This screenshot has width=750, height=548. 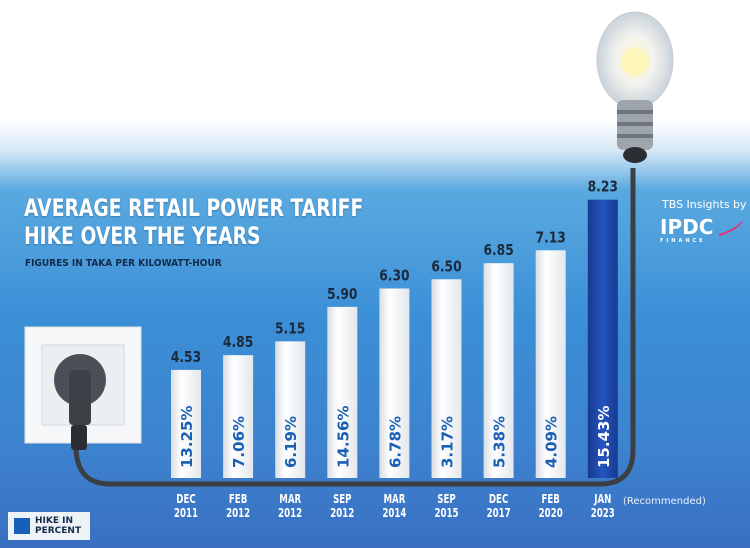 What do you see at coordinates (291, 442) in the screenshot?
I see `percent-label-2: 6.19%` at bounding box center [291, 442].